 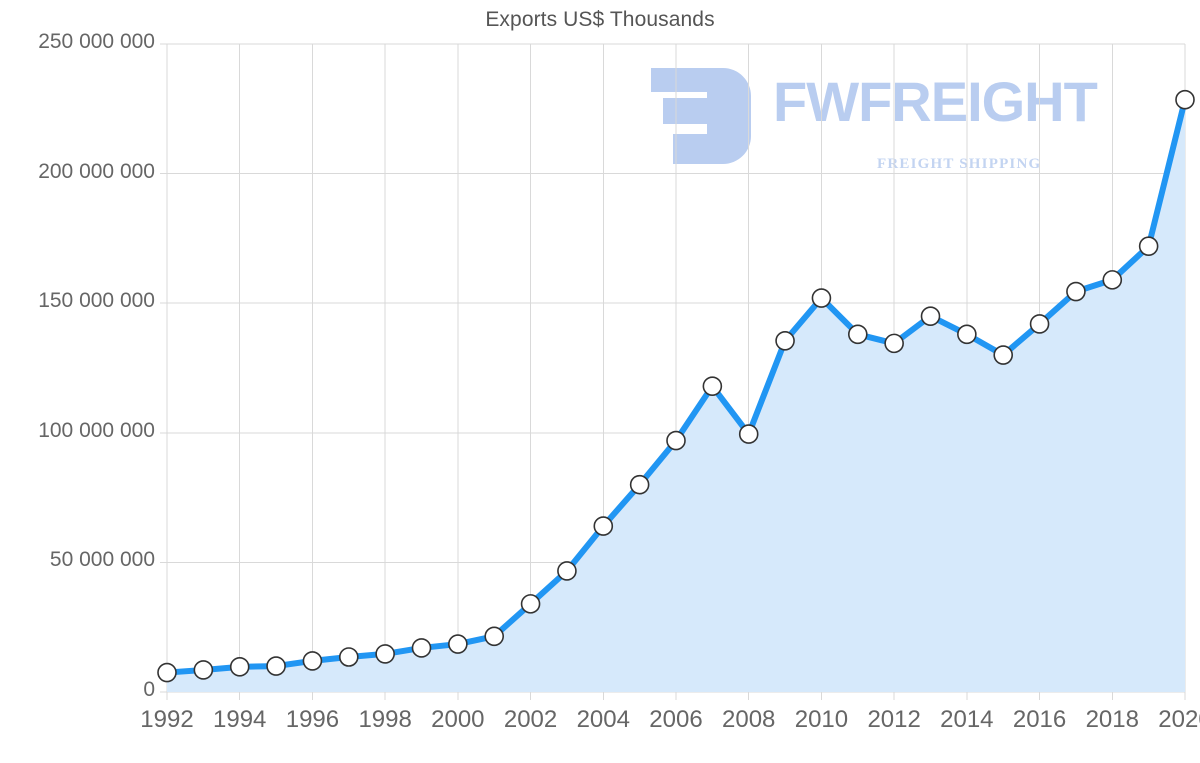 What do you see at coordinates (967, 719) in the screenshot?
I see `x-tick-label: 2014` at bounding box center [967, 719].